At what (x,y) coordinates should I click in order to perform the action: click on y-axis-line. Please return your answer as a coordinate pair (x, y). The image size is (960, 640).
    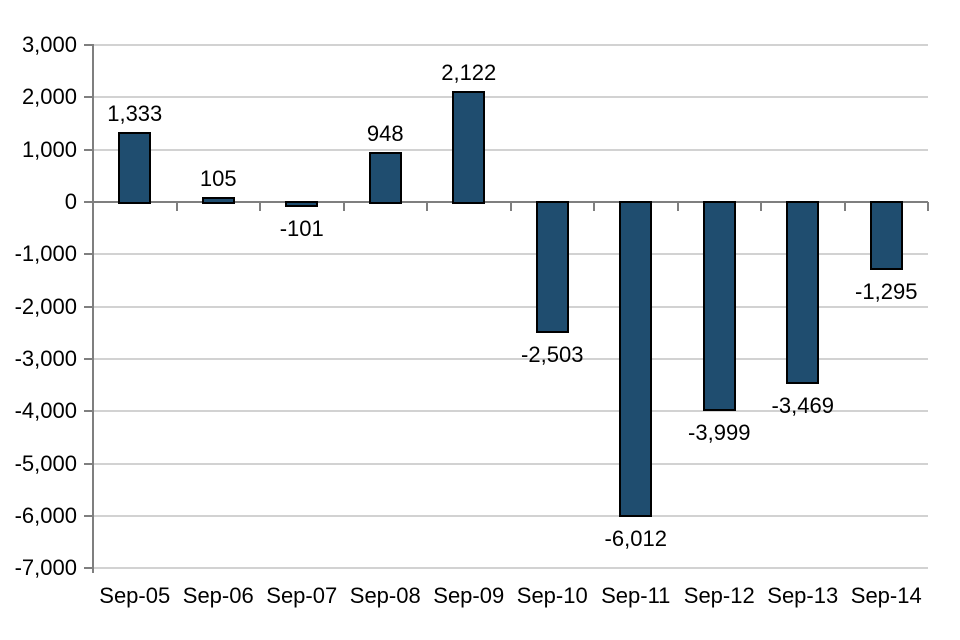
    Looking at the image, I should click on (93, 309).